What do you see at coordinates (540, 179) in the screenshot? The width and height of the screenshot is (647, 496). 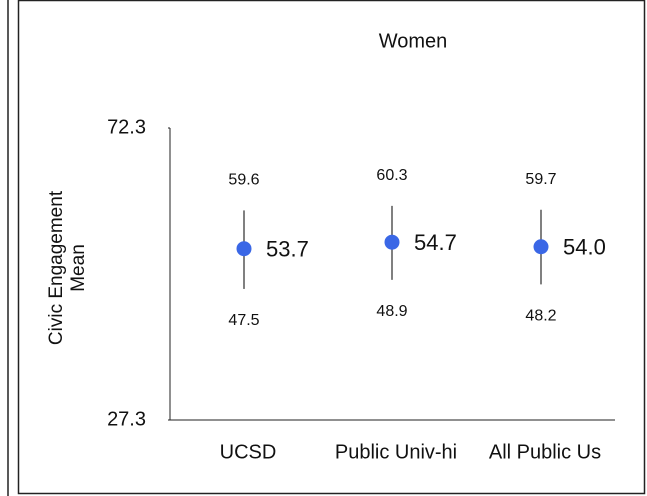 I see `upper-label: 59.7` at bounding box center [540, 179].